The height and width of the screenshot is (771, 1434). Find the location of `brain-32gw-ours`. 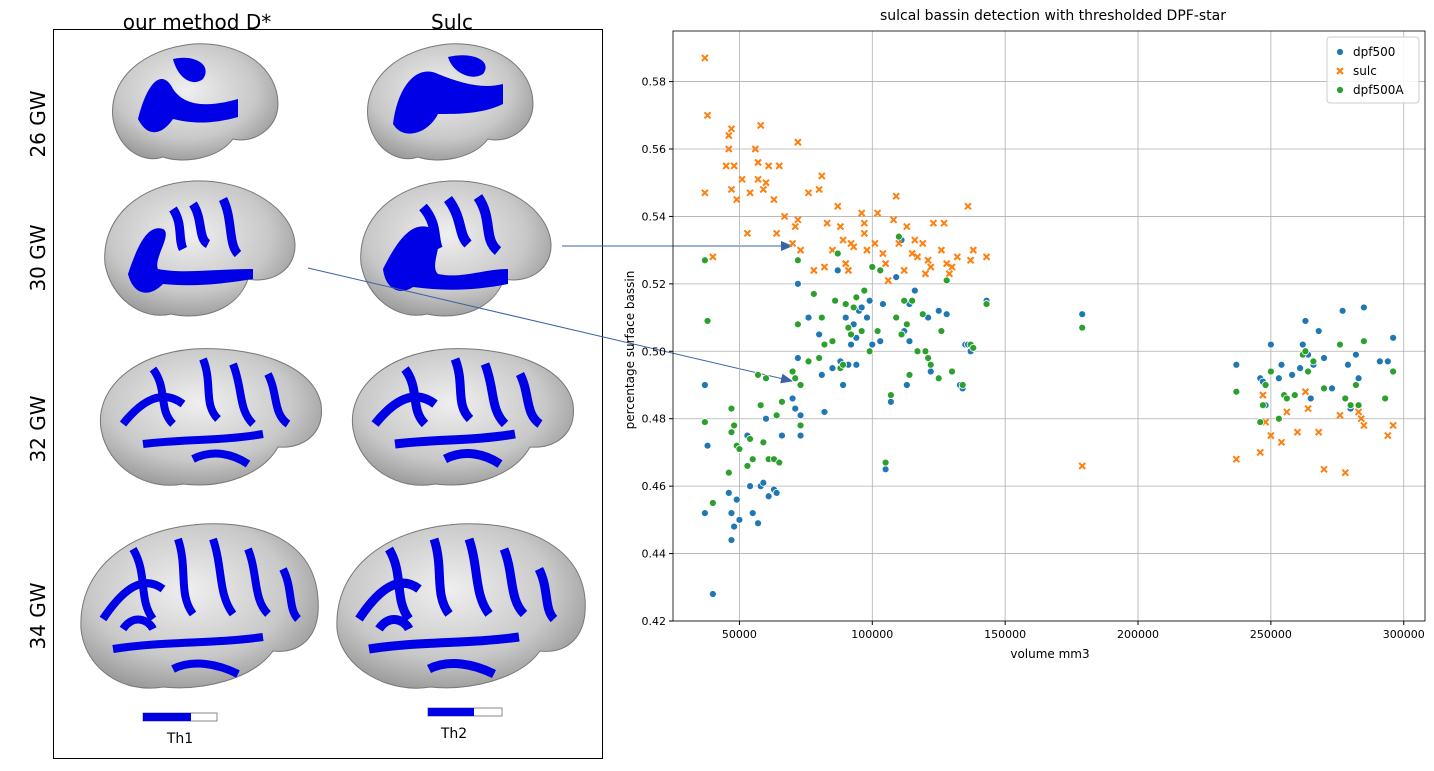

brain-32gw-ours is located at coordinates (210, 417).